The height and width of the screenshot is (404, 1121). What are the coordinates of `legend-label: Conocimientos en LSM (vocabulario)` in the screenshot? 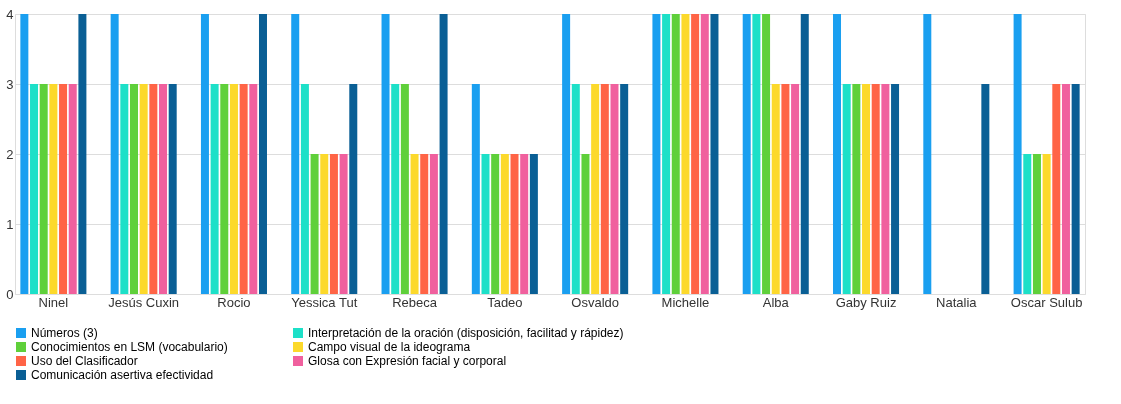 It's located at (129, 347).